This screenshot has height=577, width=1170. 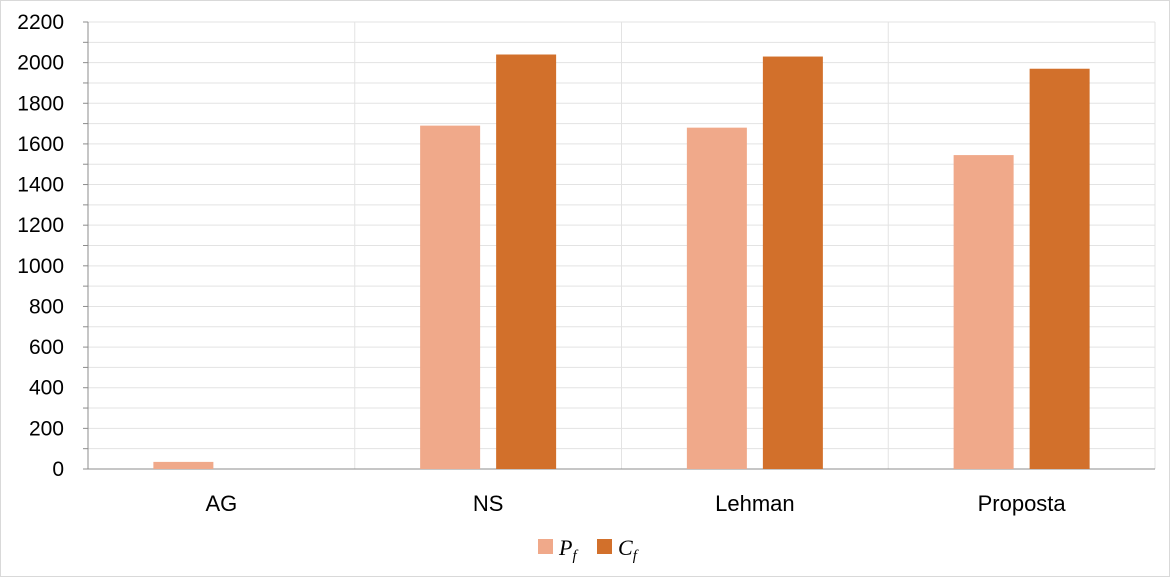 What do you see at coordinates (46, 388) in the screenshot?
I see `y-tick-label: 400` at bounding box center [46, 388].